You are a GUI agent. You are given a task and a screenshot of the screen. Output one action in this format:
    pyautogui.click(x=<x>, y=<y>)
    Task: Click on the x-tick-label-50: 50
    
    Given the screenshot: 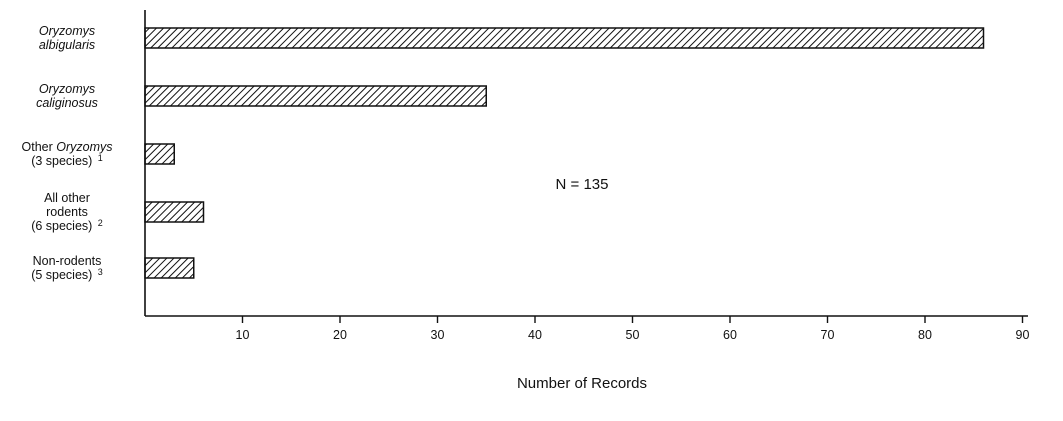 What is the action you would take?
    pyautogui.click(x=633, y=335)
    